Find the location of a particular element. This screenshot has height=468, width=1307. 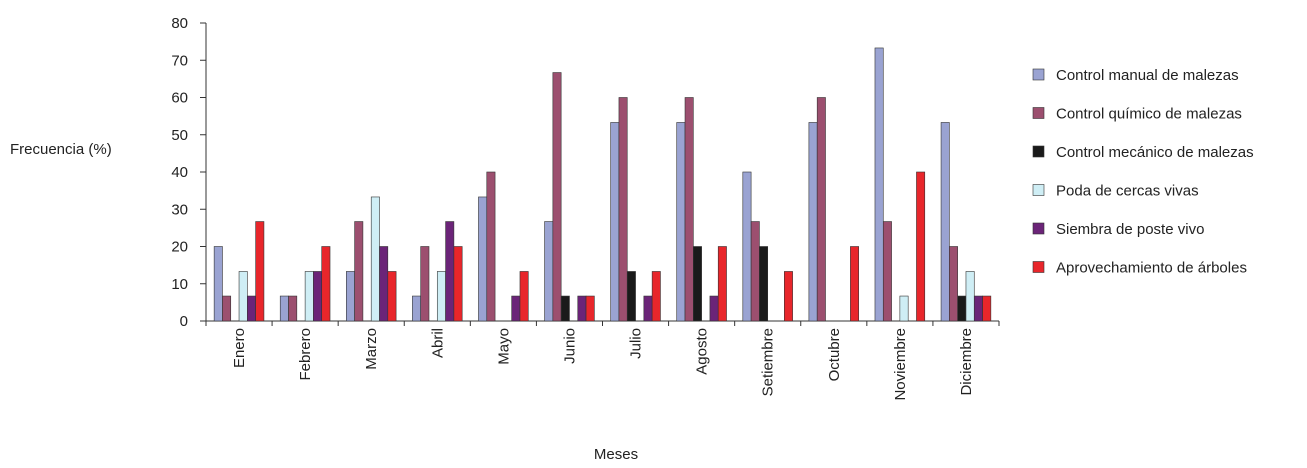

legend-label: Siembra de poste vivo is located at coordinates (1130, 229).